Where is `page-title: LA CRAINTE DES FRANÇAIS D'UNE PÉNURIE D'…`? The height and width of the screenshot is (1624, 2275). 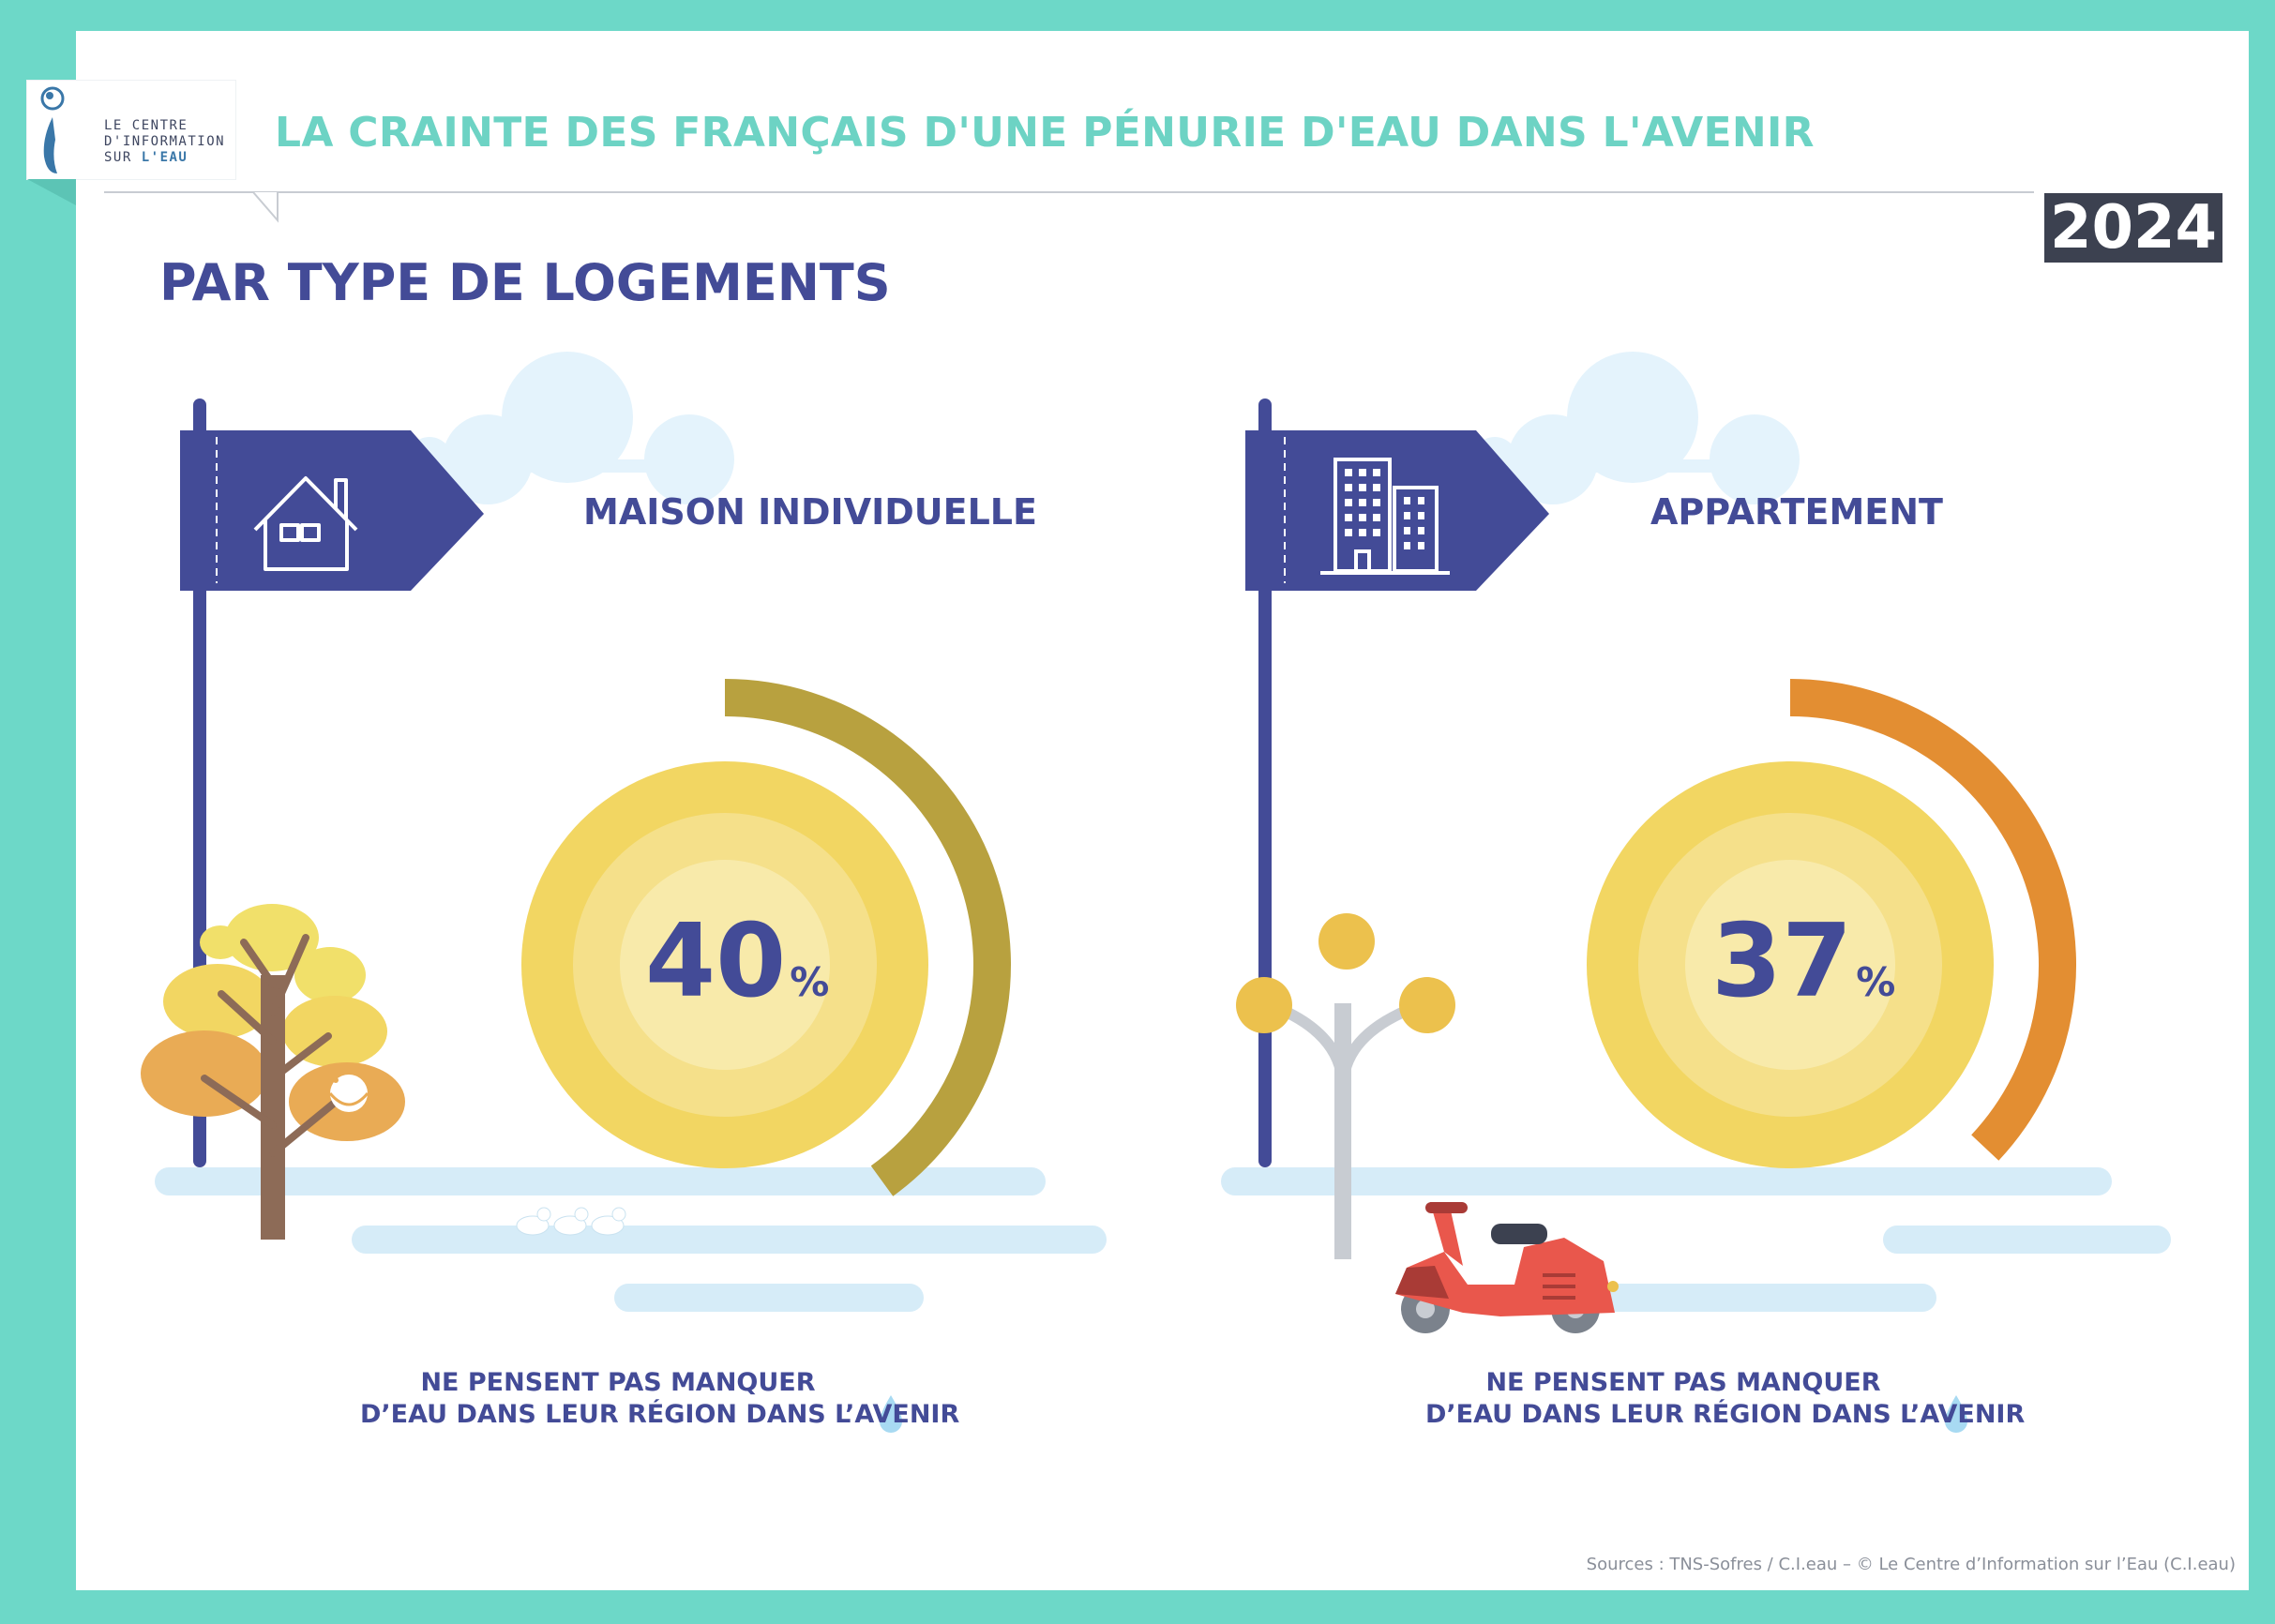
page-title: LA CRAINTE DES FRANÇAIS D'UNE PÉNURIE D'… is located at coordinates (1045, 133).